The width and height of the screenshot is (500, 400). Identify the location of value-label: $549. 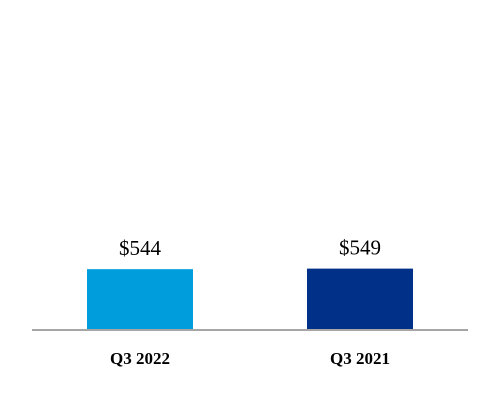
(360, 248).